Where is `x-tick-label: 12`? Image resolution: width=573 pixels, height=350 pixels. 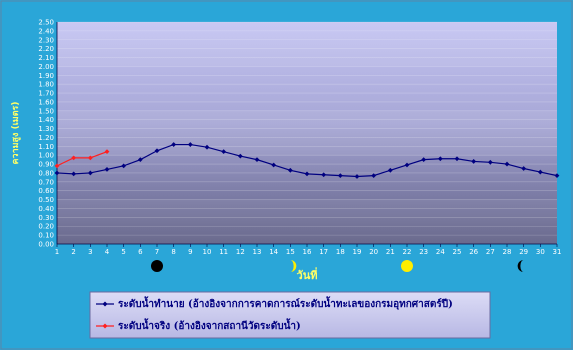 x-tick-label: 12 is located at coordinates (240, 252).